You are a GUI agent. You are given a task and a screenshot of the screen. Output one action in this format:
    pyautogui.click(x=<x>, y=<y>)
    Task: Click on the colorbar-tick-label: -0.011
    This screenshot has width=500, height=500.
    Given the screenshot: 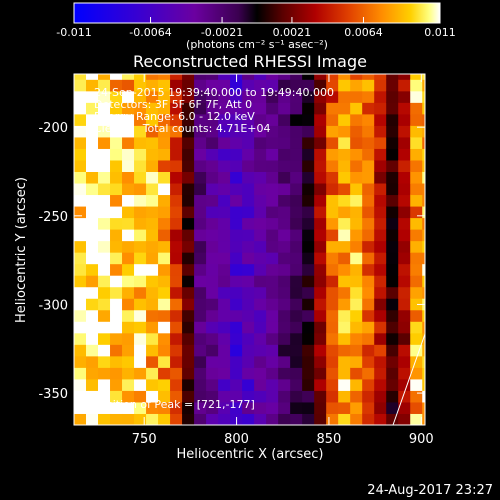 What is the action you would take?
    pyautogui.click(x=73, y=32)
    